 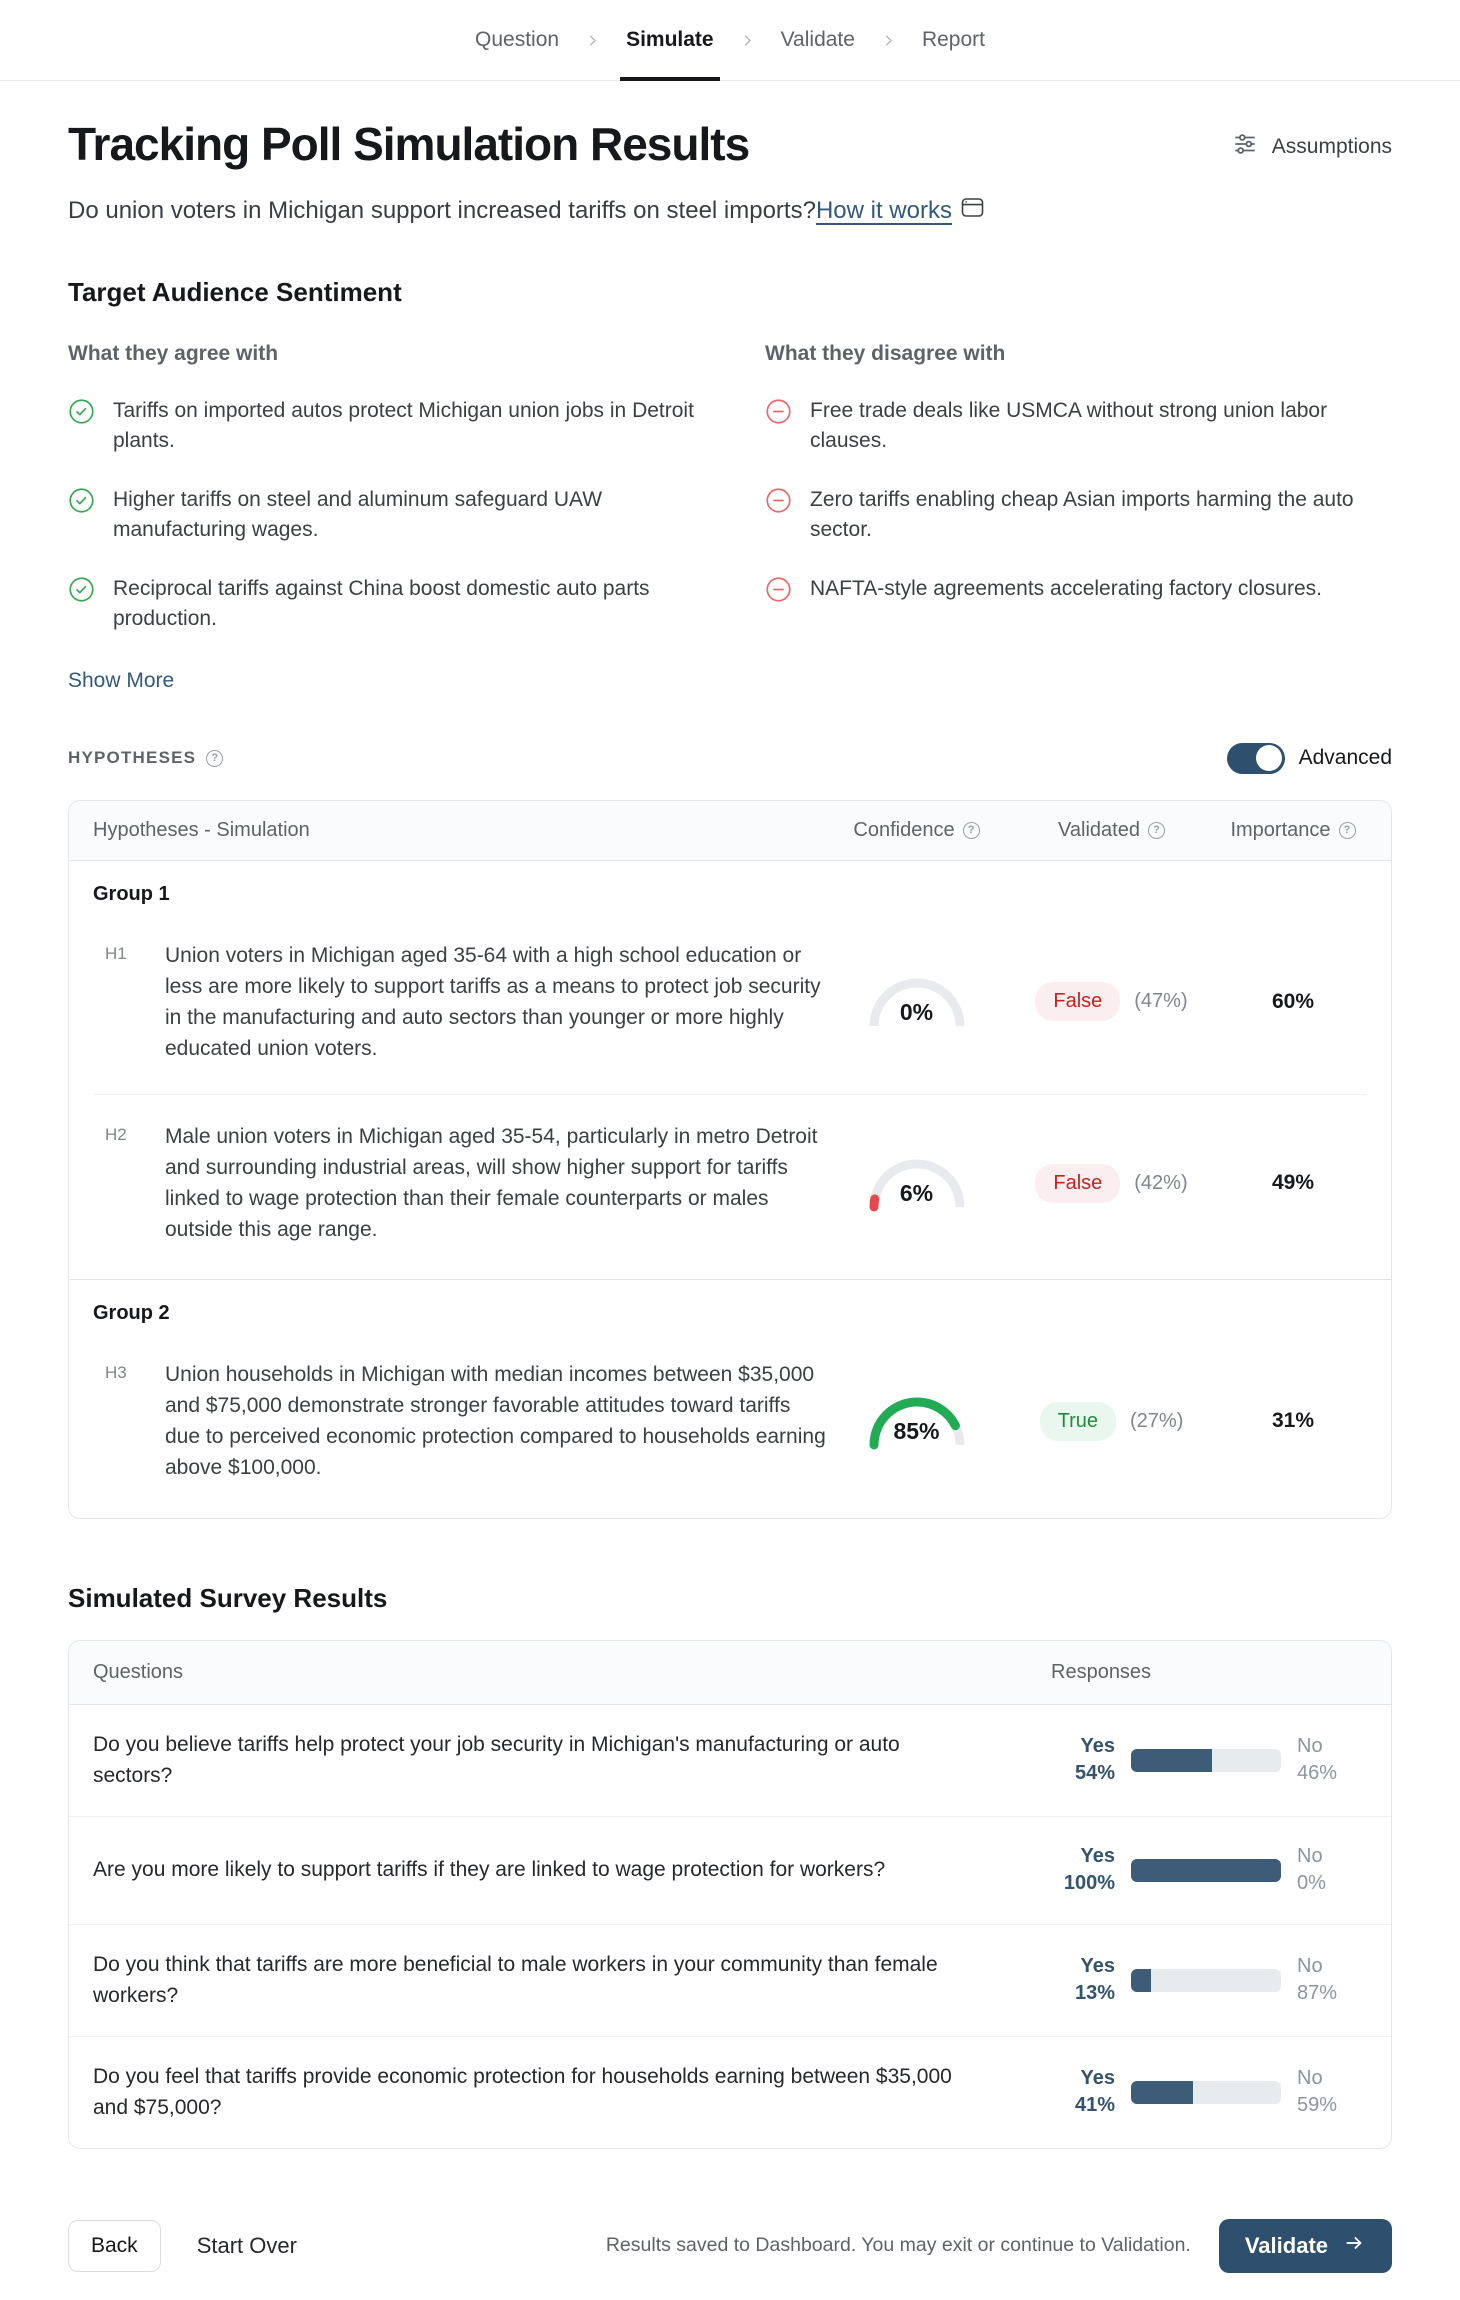 I want to click on top-navigation-bar: Question Simulate Validate Report, so click(x=730, y=40).